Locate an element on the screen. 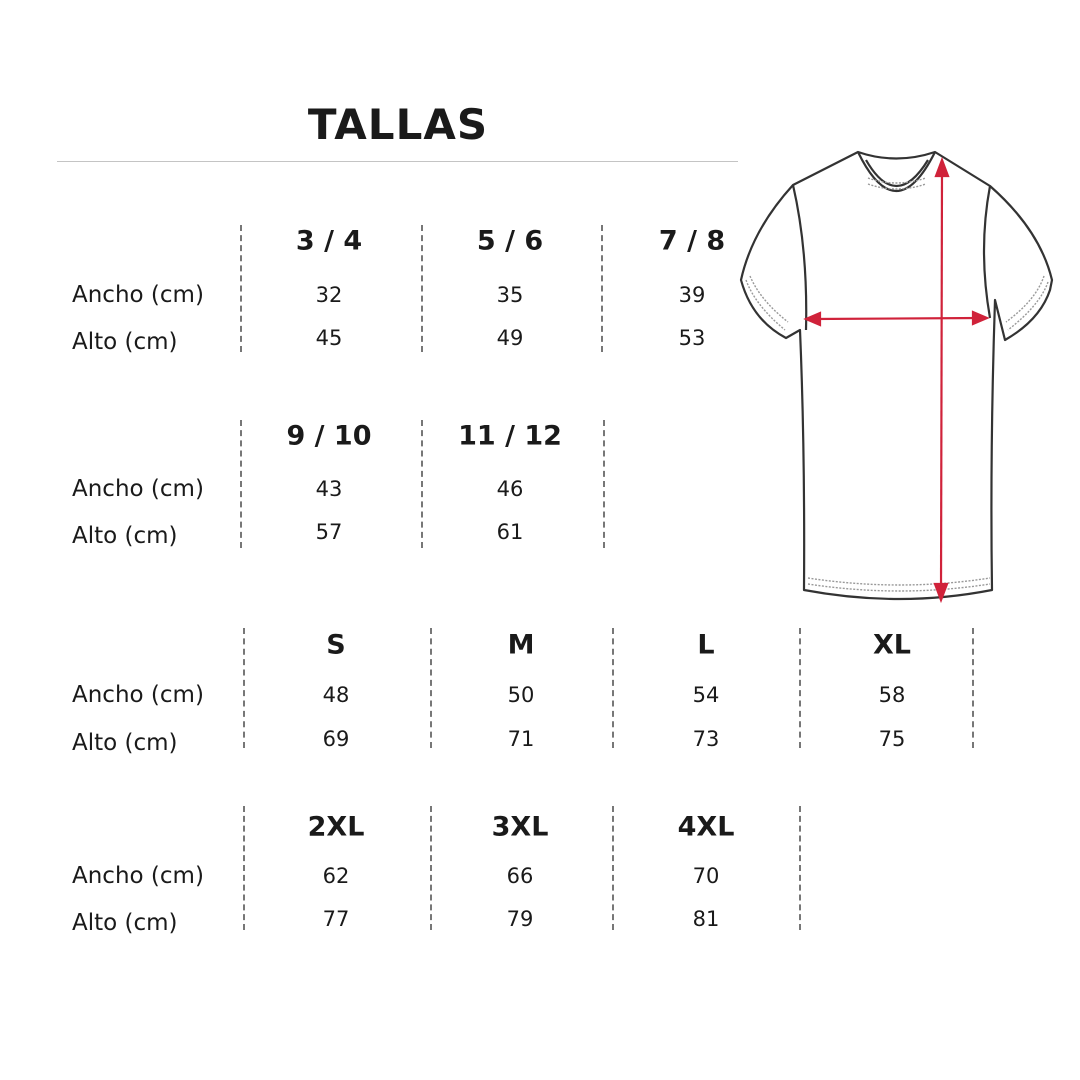  alto-value: 45 is located at coordinates (329, 338).